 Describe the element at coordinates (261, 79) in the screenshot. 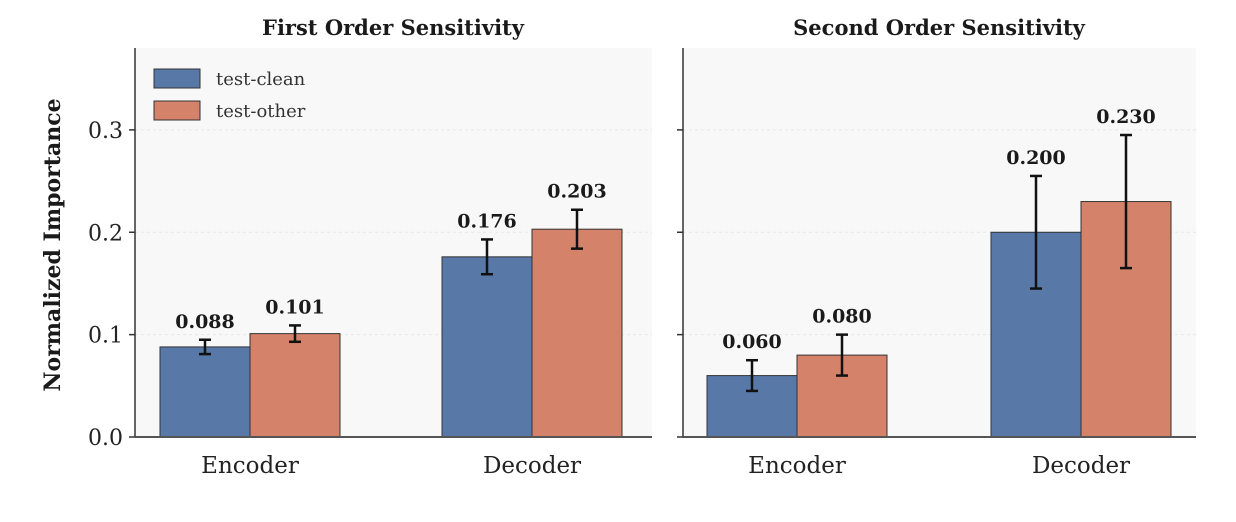

I see `legend-label-test-clean: test-clean` at that location.